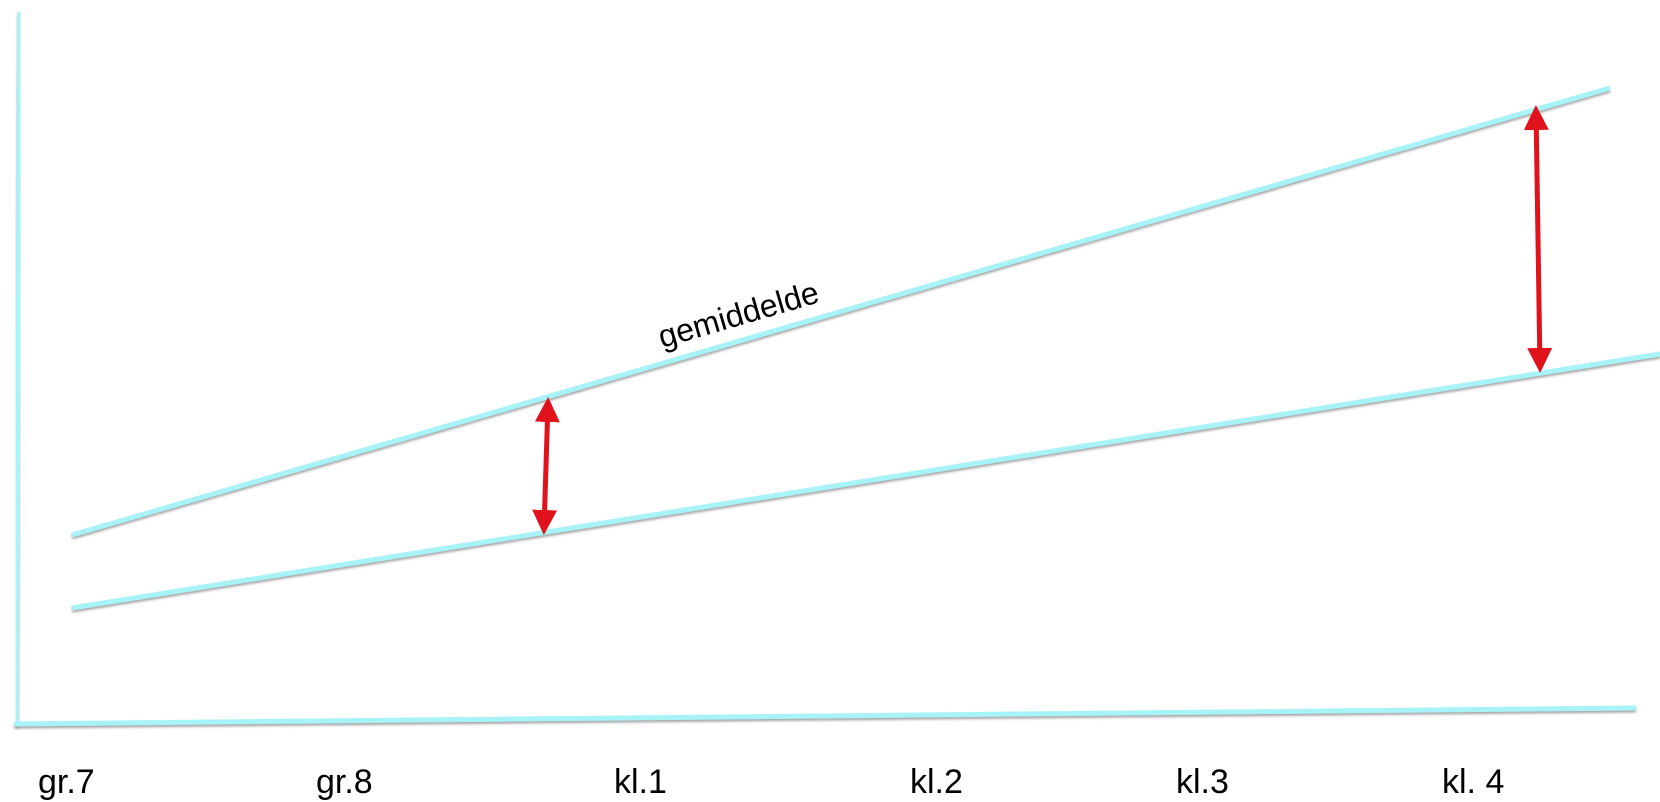 The width and height of the screenshot is (1660, 802). I want to click on gap-arrow-small, so click(546, 466).